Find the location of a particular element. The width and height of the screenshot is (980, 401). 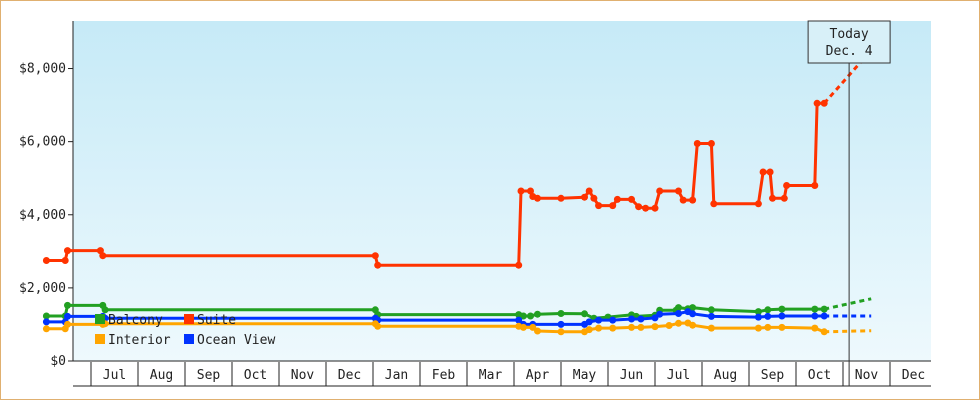

legend-label: Interior is located at coordinates (139, 340).